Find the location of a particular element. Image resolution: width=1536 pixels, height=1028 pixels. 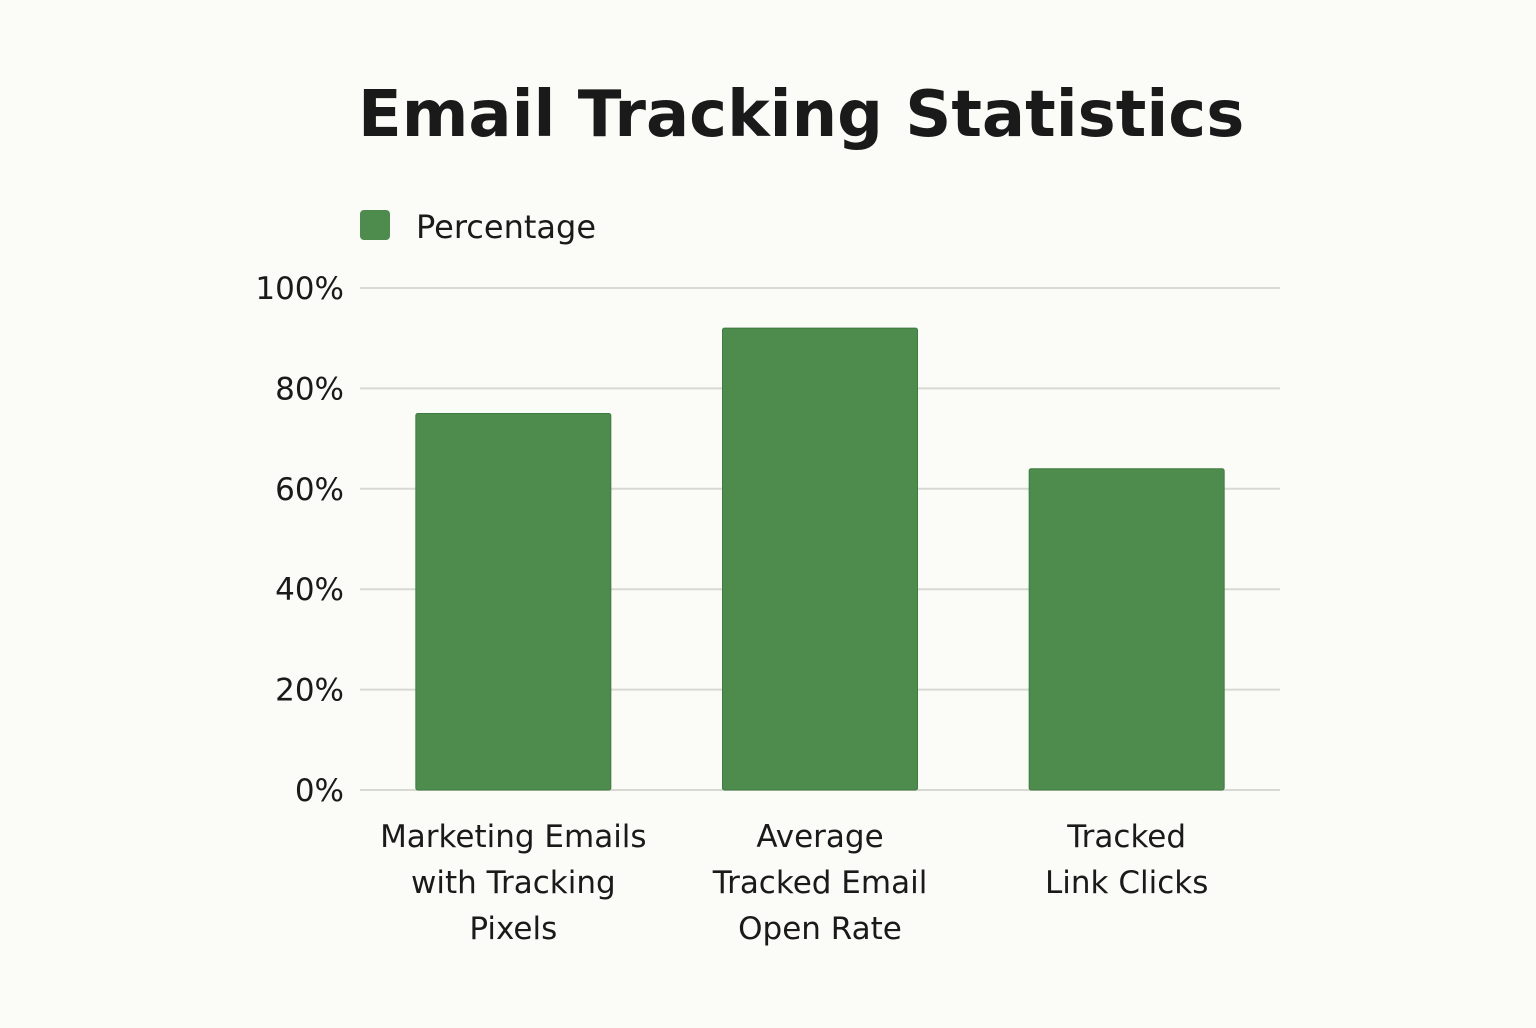

y-tick-label: 60% is located at coordinates (309, 490).